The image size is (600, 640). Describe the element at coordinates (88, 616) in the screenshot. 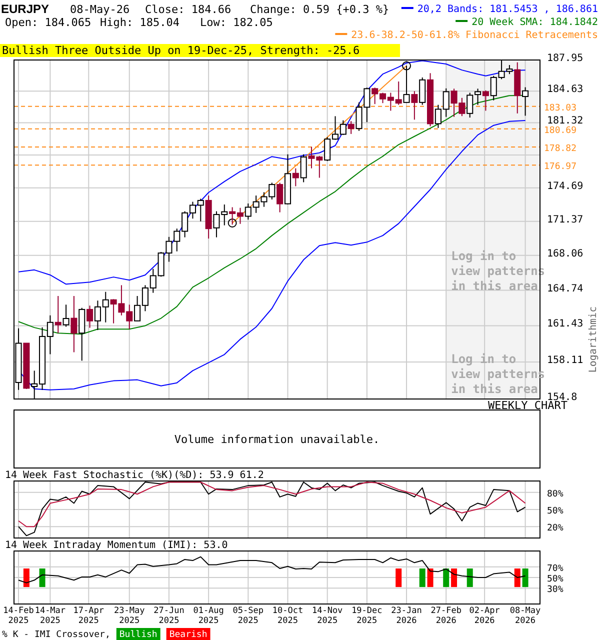

I see `x-tick-label: 17-Apr 2025` at that location.